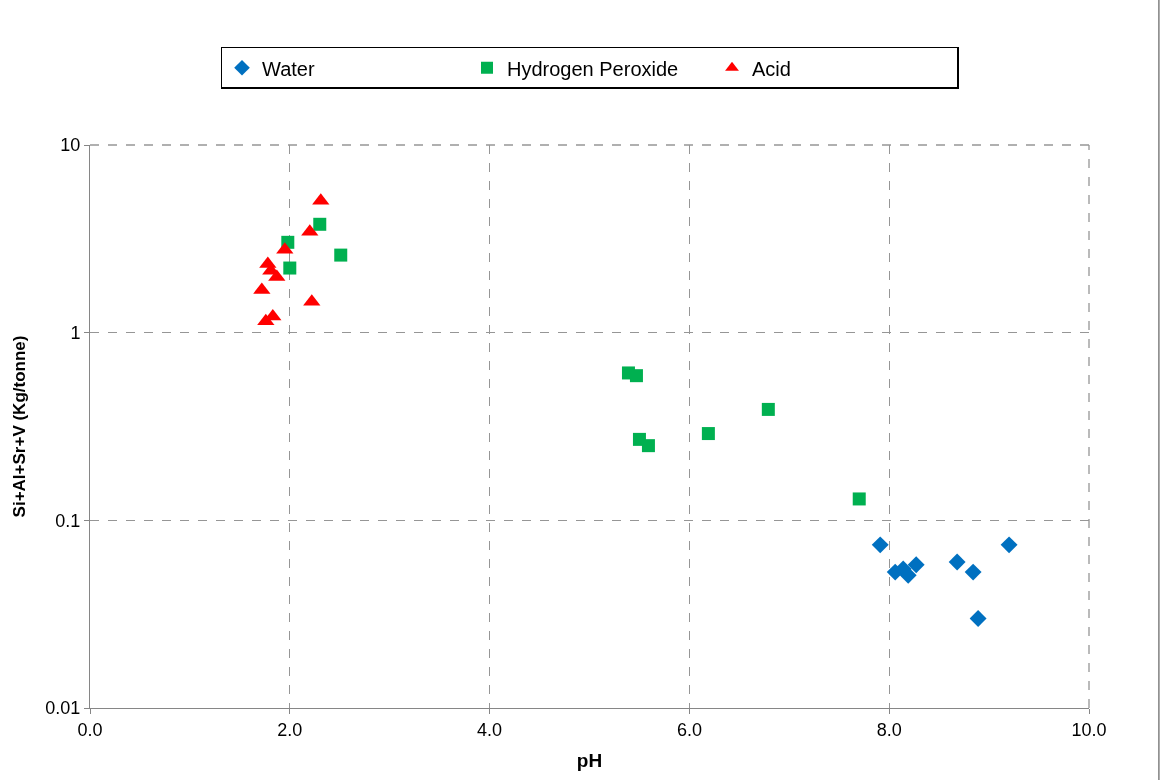 This screenshot has width=1164, height=780. Describe the element at coordinates (889, 729) in the screenshot. I see `x-tick-label: 8.0` at that location.